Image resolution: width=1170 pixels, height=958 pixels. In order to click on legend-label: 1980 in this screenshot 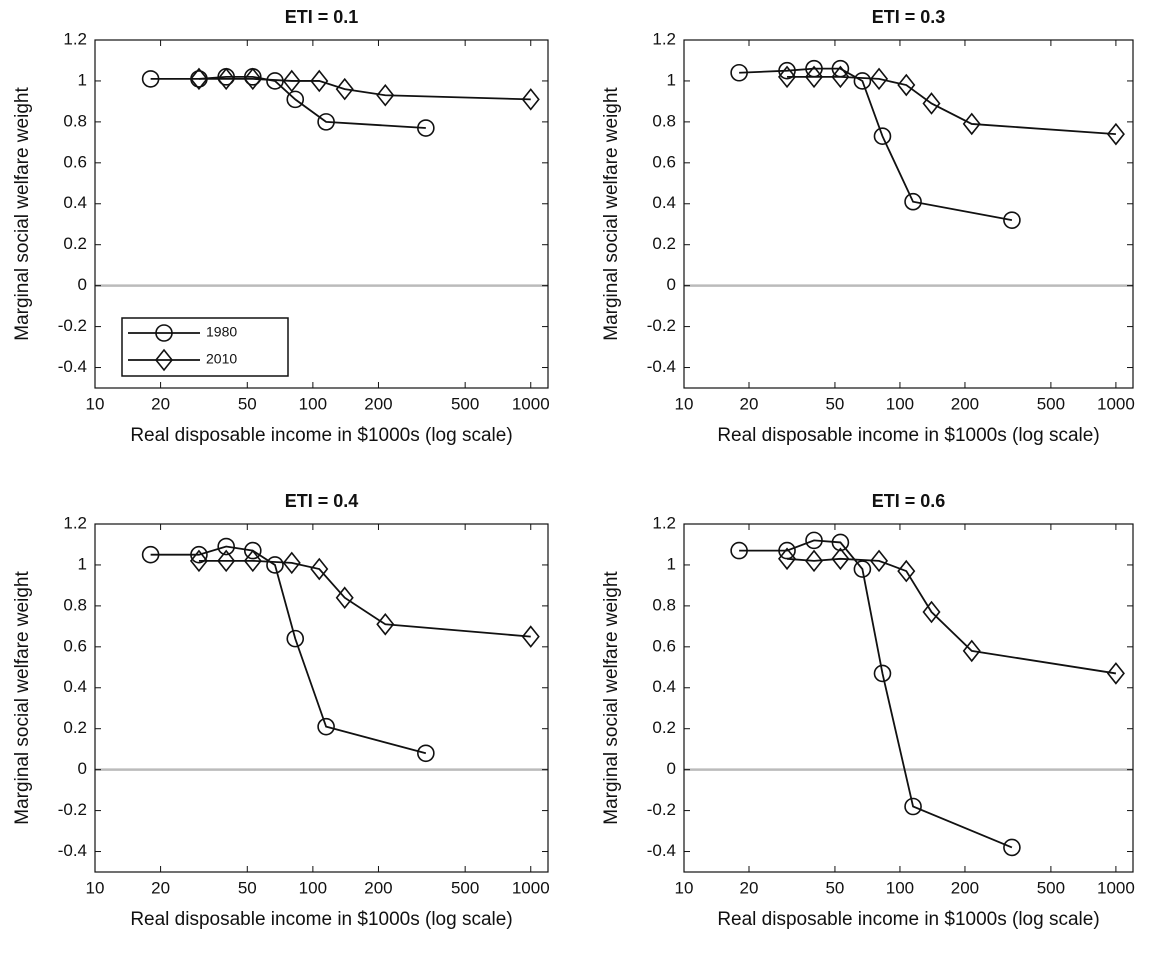, I will do `click(221, 332)`.